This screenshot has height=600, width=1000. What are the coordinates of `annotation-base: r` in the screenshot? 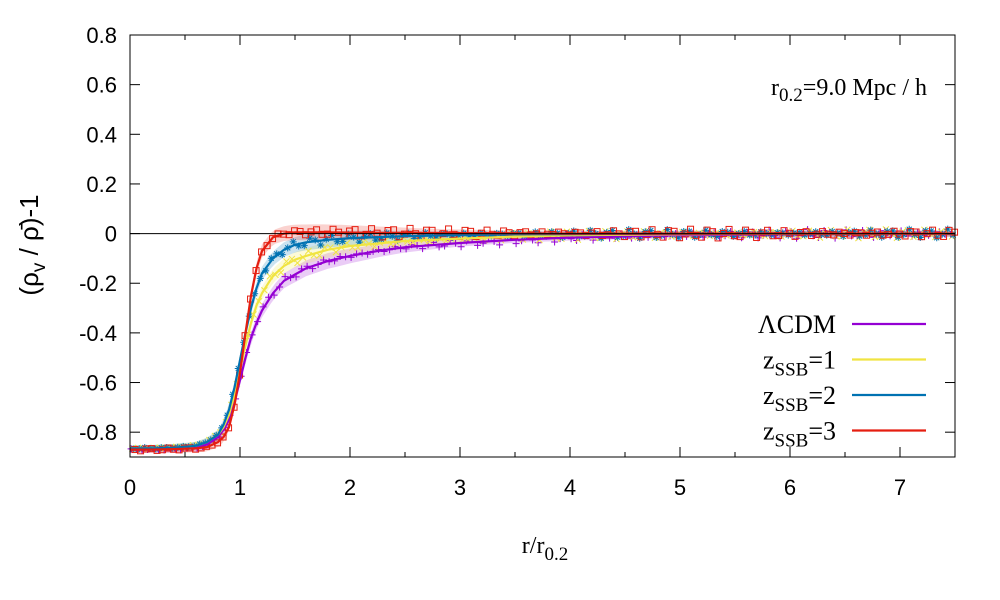 It's located at (775, 88).